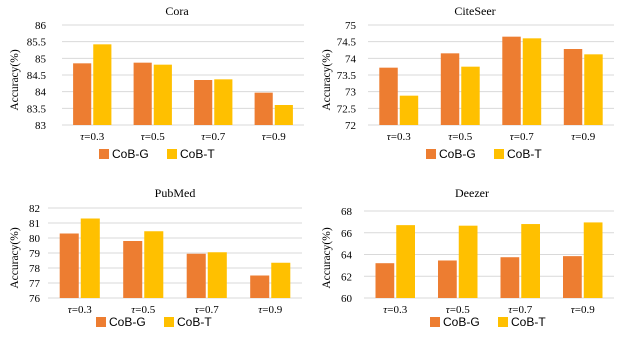  I want to click on y-tick-label: 85, so click(41, 59).